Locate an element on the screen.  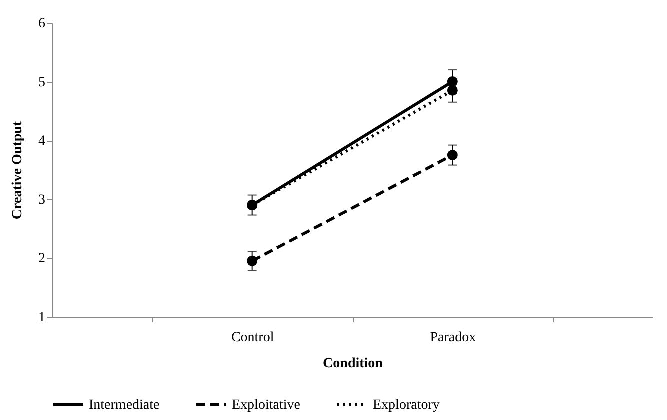
x-axis-title: Condition is located at coordinates (353, 364).